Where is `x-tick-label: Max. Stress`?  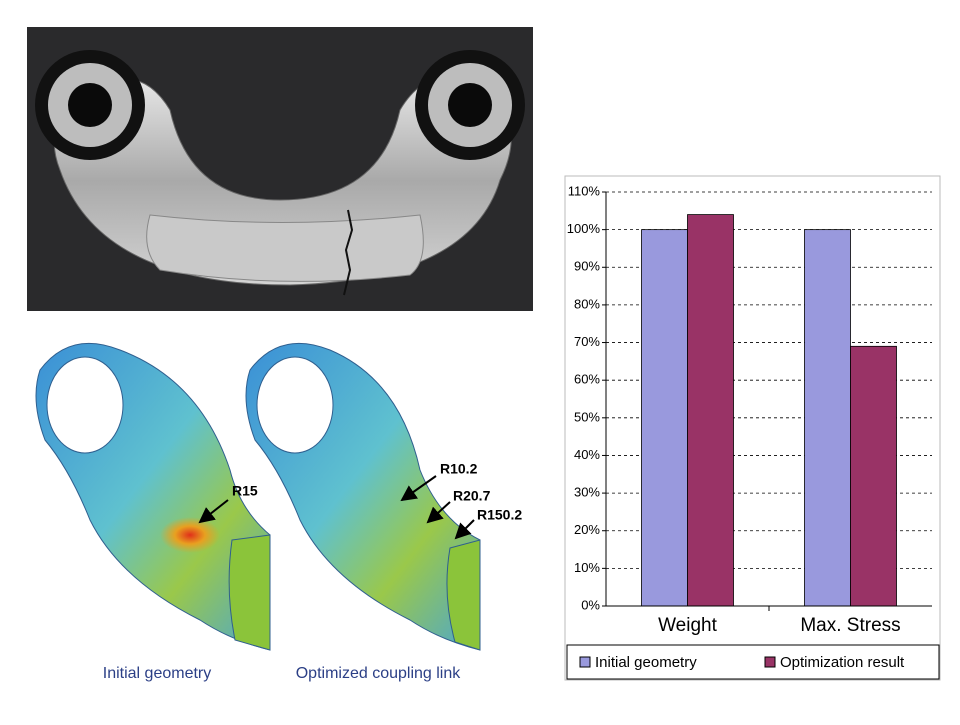
x-tick-label: Max. Stress is located at coordinates (850, 625).